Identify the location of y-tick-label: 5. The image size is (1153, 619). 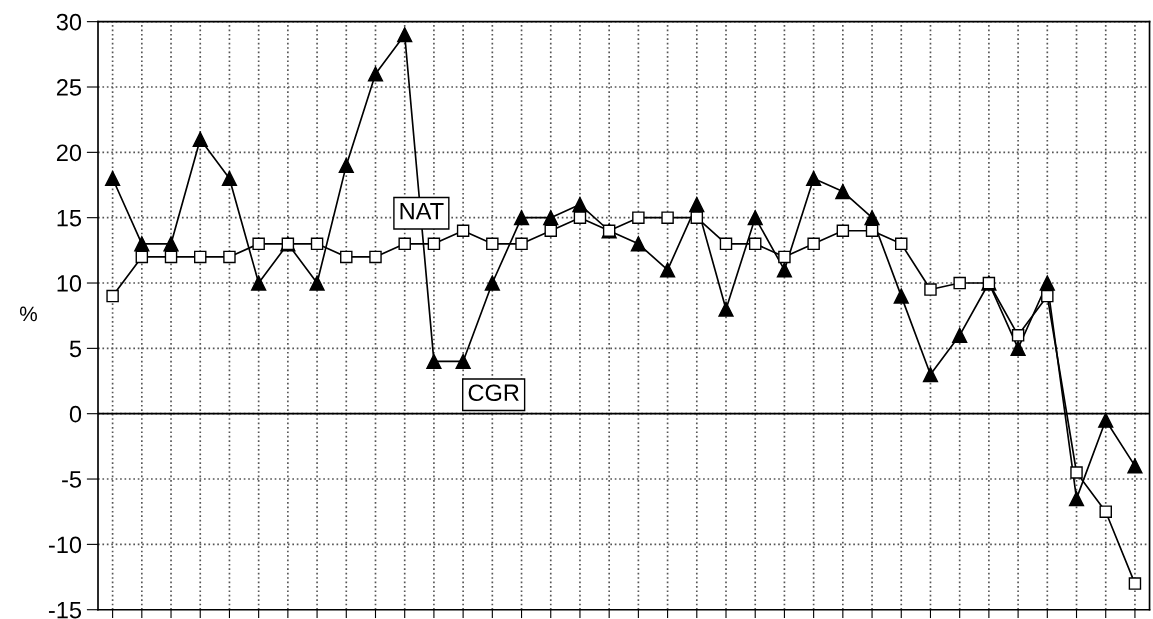
(75, 349).